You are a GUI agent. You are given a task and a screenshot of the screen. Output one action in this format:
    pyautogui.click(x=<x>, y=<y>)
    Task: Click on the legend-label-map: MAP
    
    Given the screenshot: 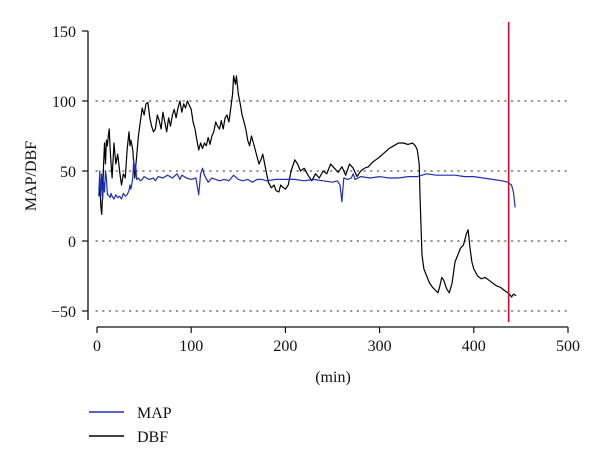 What is the action you would take?
    pyautogui.click(x=154, y=413)
    